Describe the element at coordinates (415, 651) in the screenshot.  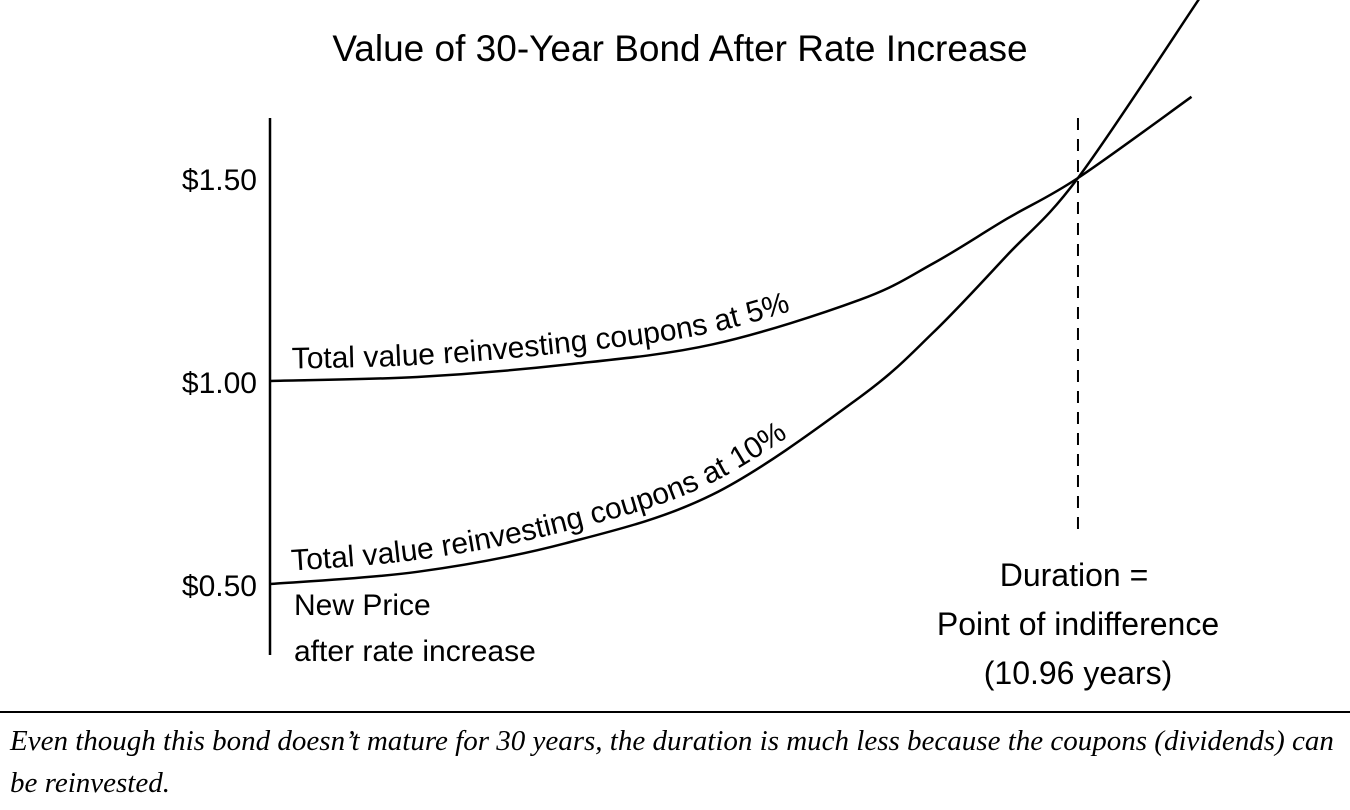
I see `new-price-label-line2: after rate increase` at that location.